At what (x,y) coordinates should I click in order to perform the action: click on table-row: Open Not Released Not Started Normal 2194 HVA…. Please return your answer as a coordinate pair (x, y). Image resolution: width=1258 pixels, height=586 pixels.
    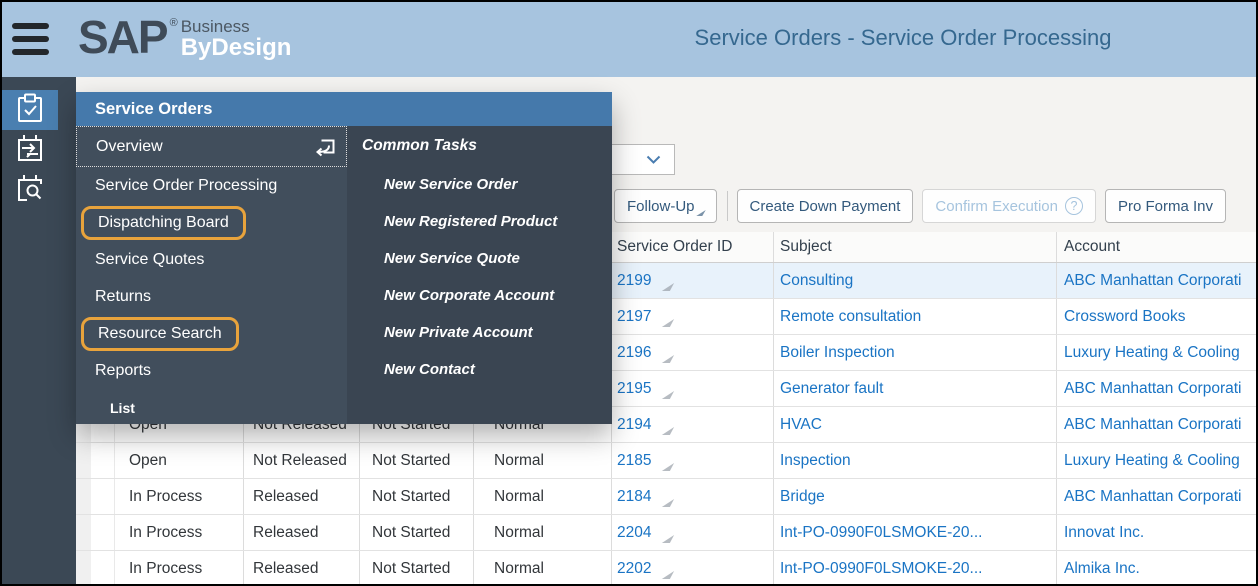
    Looking at the image, I should click on (666, 425).